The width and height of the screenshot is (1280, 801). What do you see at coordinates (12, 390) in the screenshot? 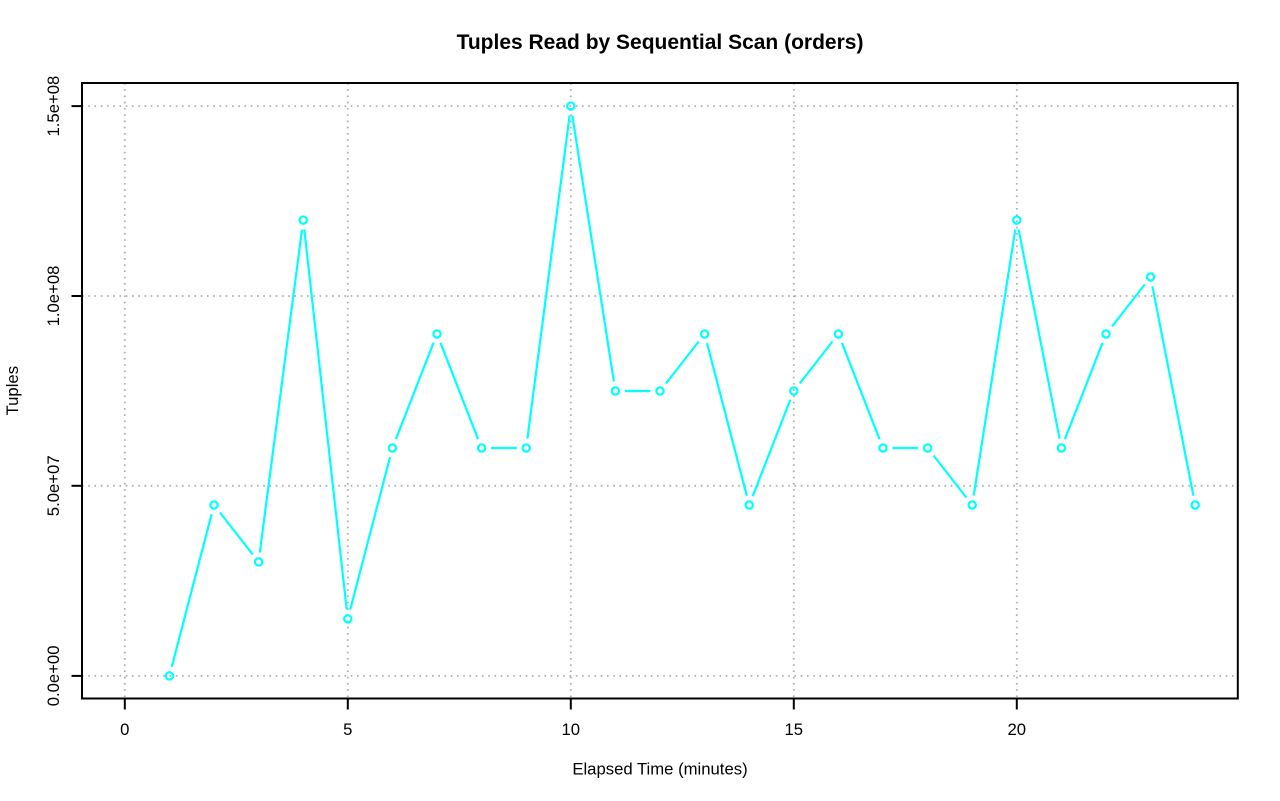
I see `svg-text: Tuples` at bounding box center [12, 390].